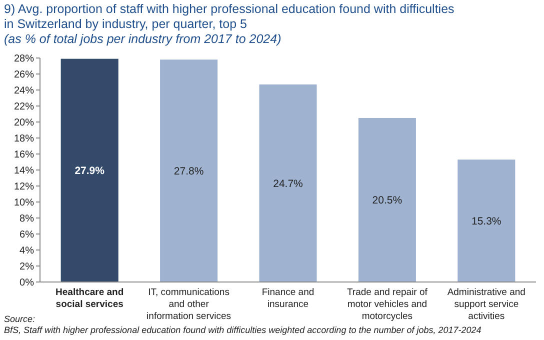 Image resolution: width=544 pixels, height=340 pixels. I want to click on y-tick-label: 12%, so click(24, 187).